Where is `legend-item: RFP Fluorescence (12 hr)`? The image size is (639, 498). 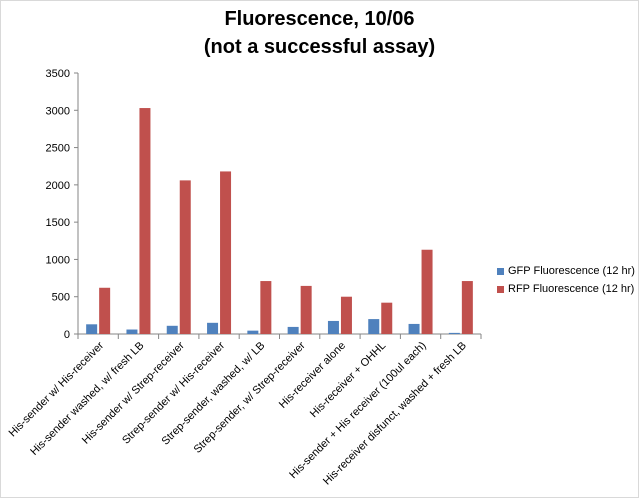 legend-item: RFP Fluorescence (12 hr) is located at coordinates (566, 289).